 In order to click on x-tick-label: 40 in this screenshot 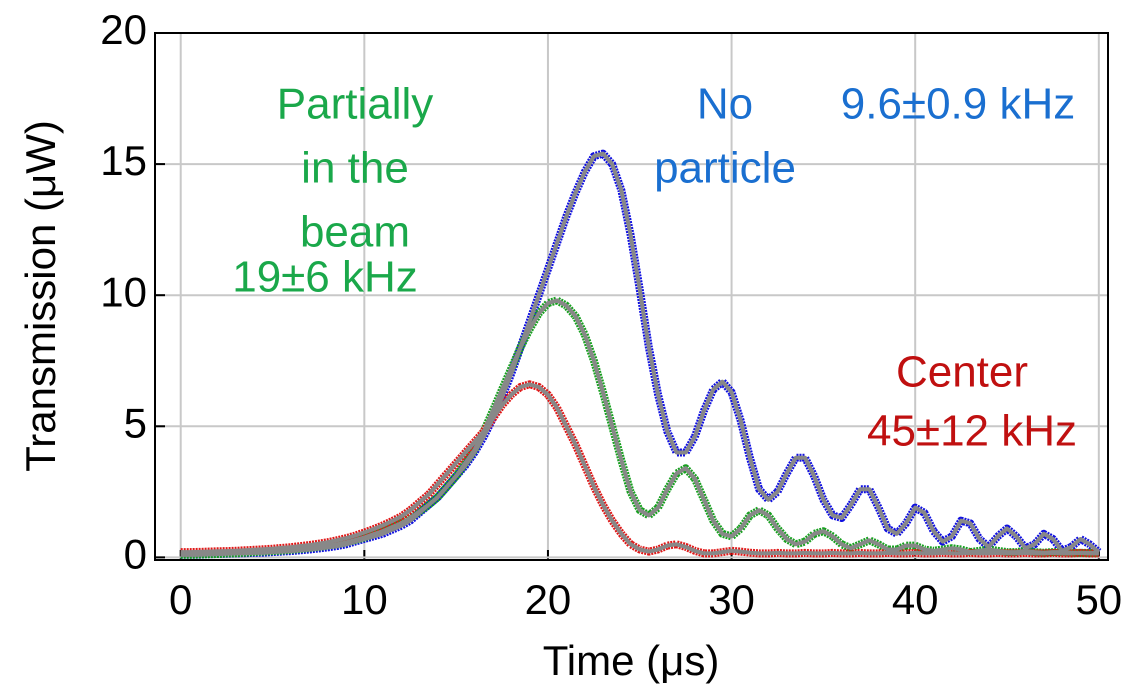, I will do `click(915, 599)`.